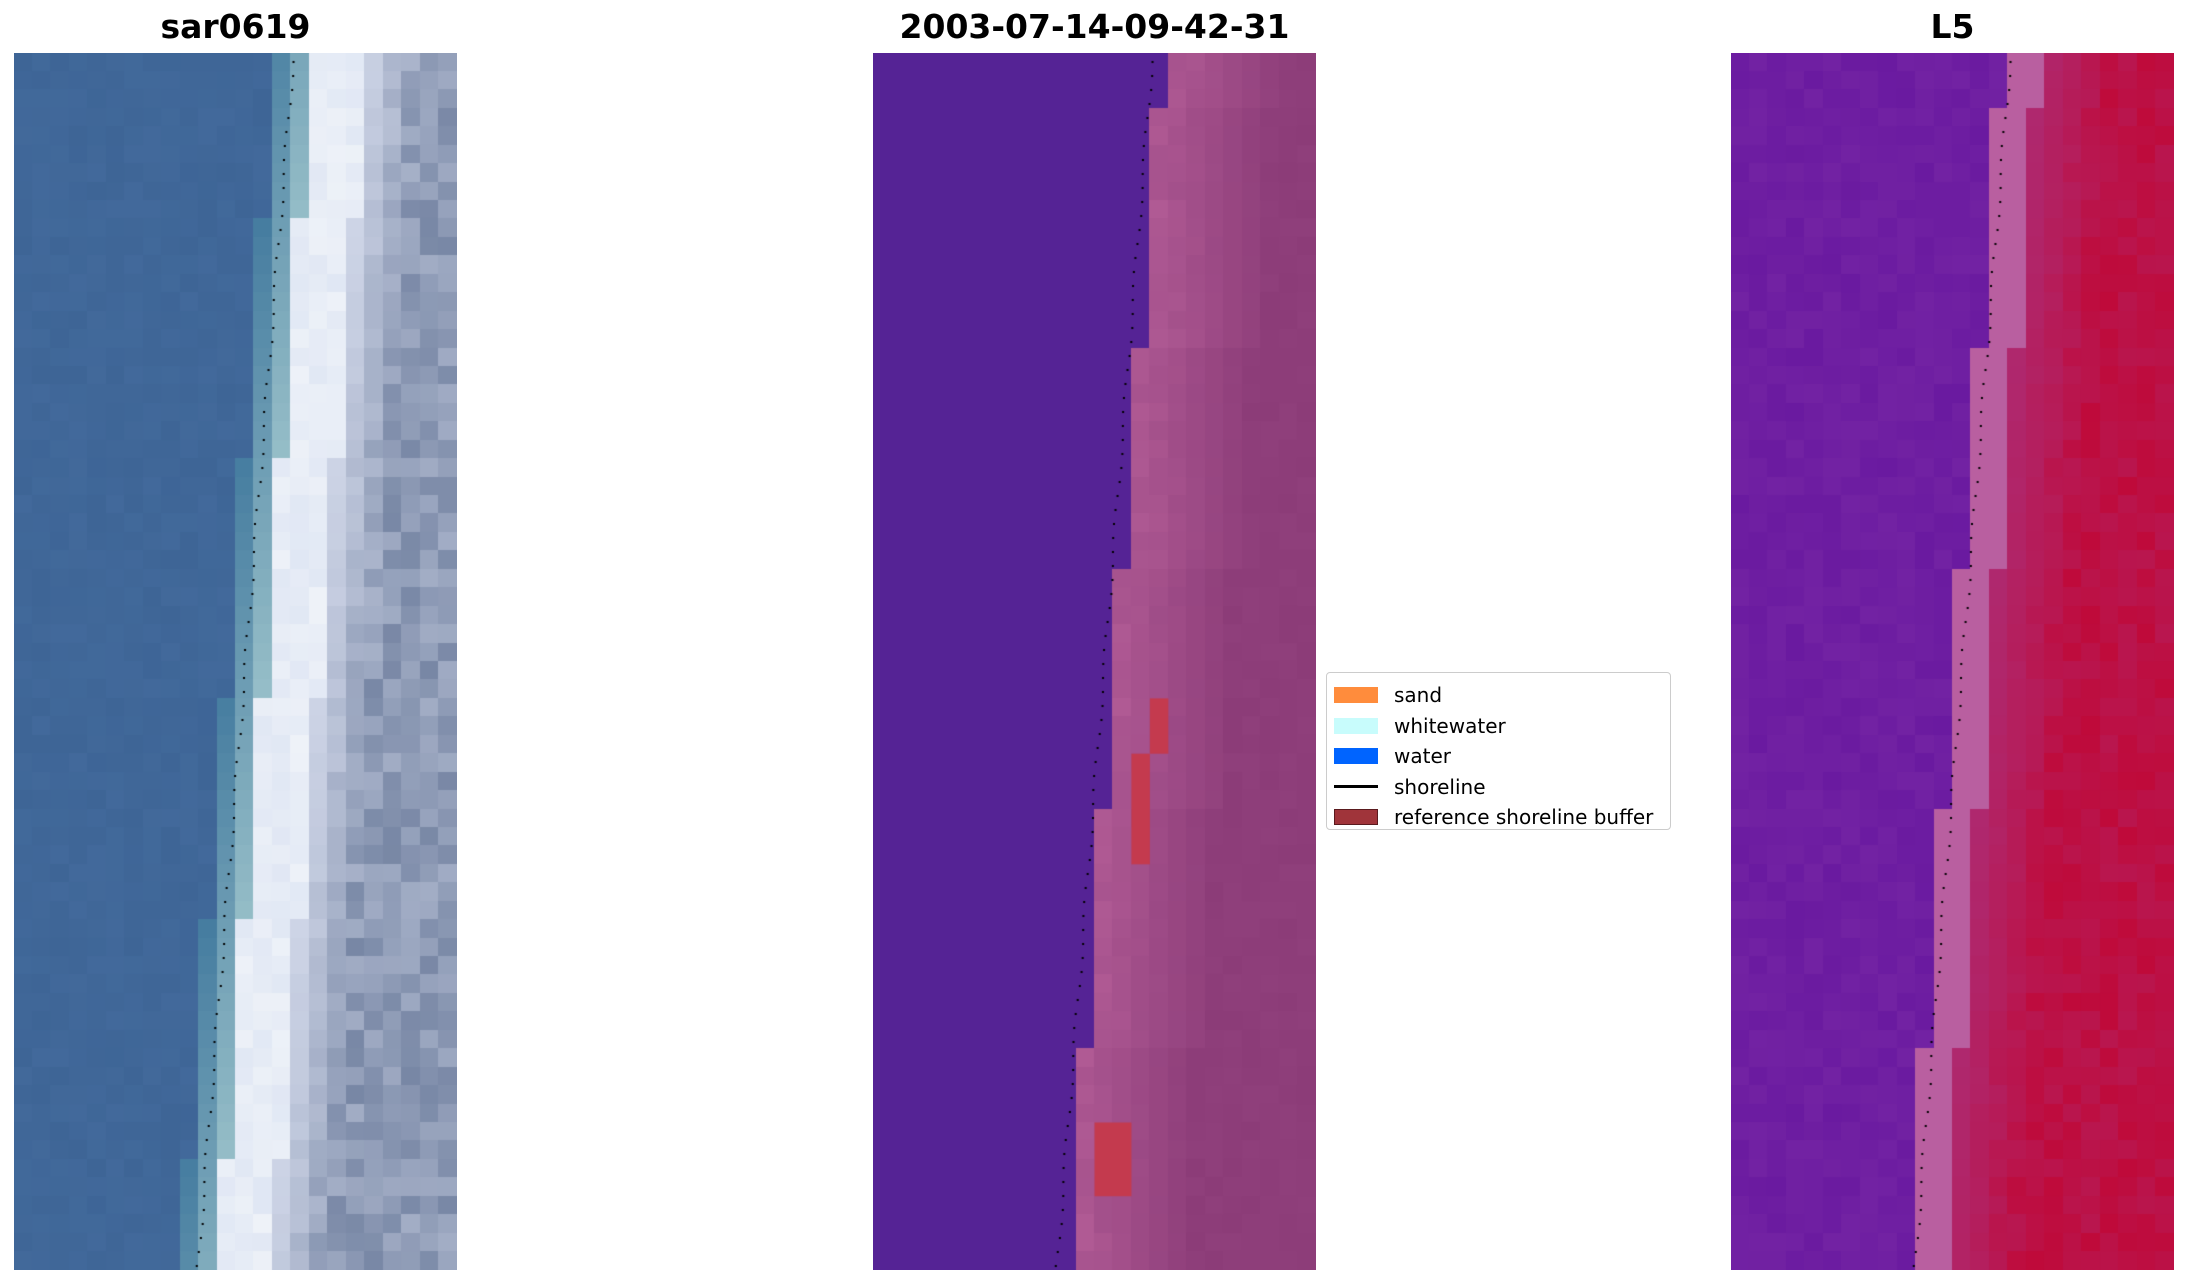 Image resolution: width=2187 pixels, height=1283 pixels. I want to click on legend-item-reference-buffer: reference shoreline buffer, so click(1498, 817).